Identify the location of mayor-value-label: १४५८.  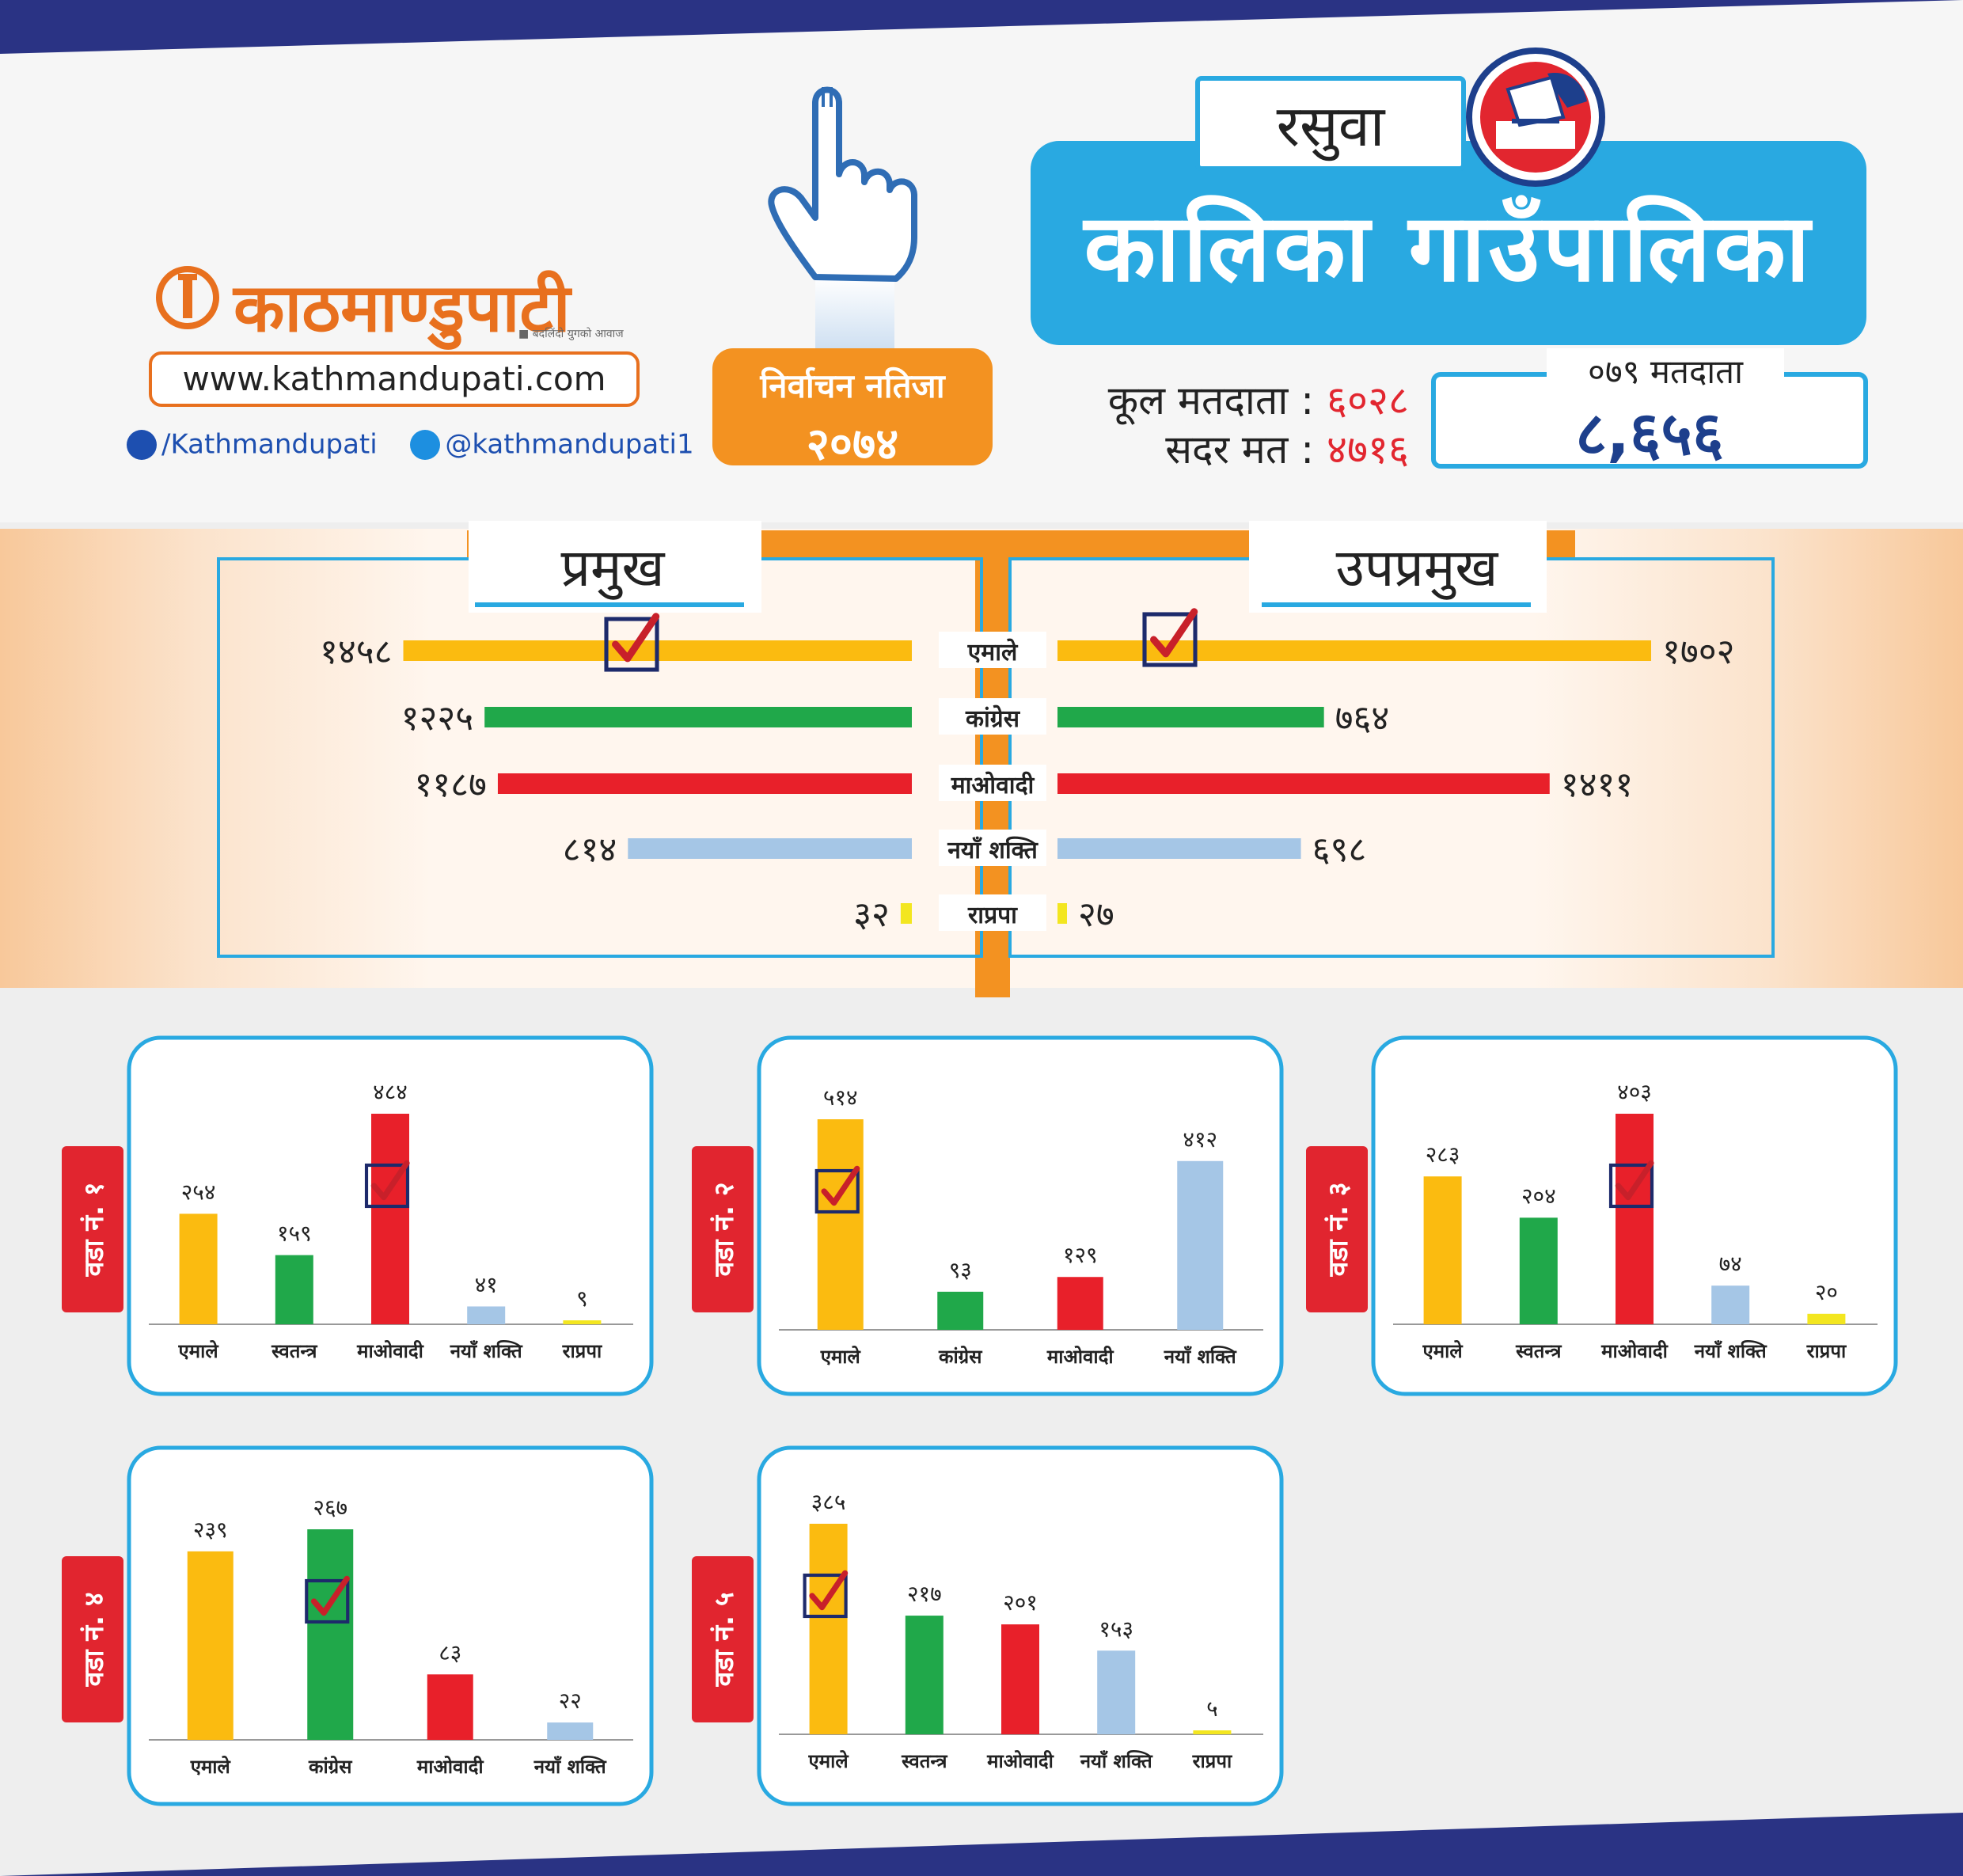
(356, 652).